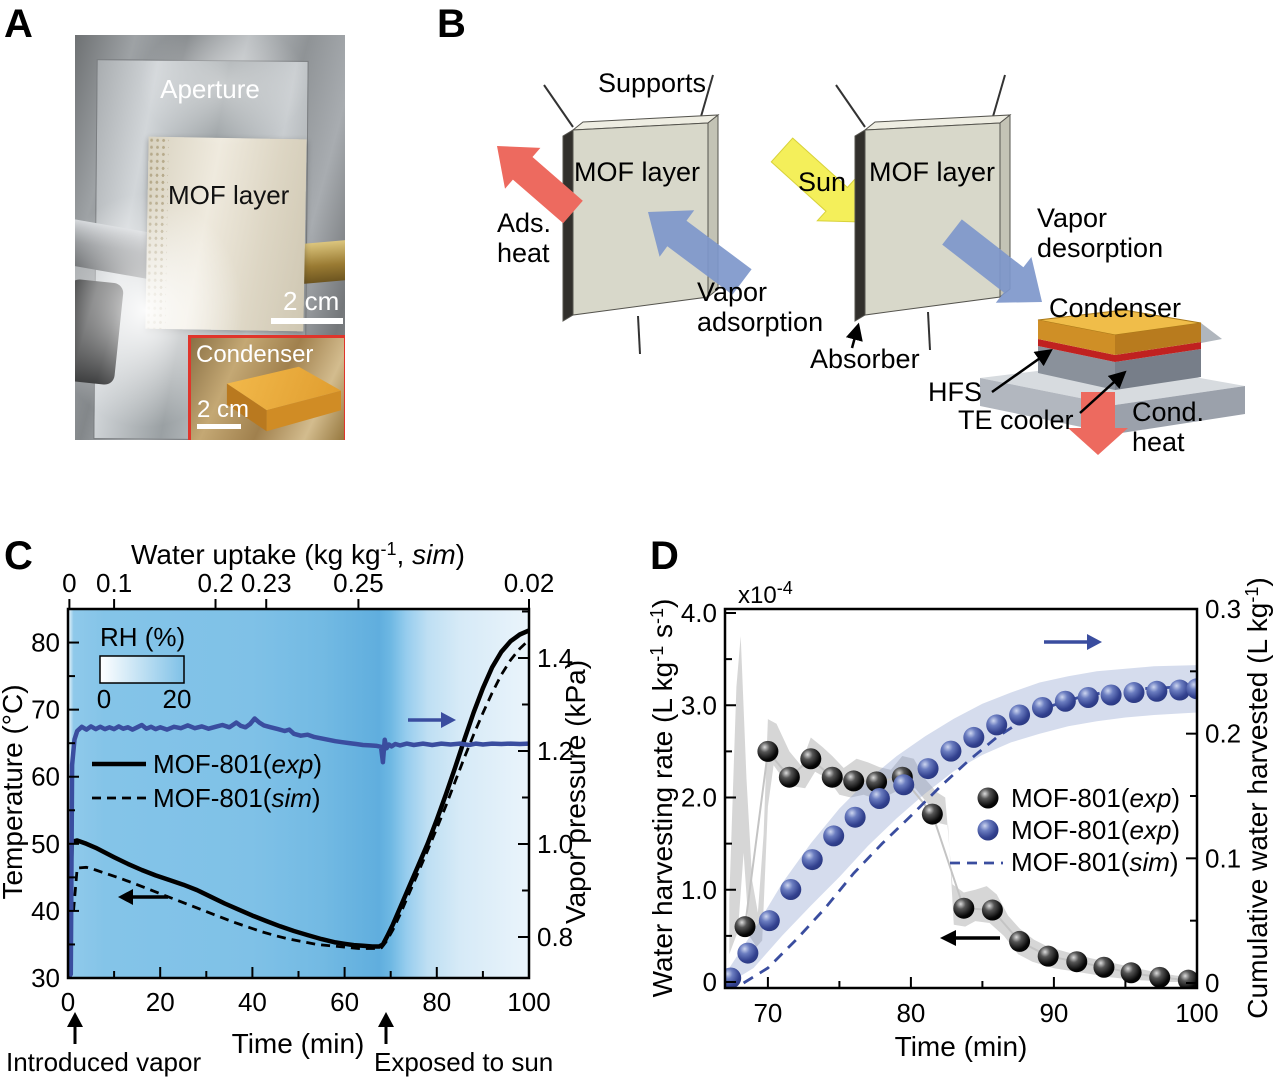 The width and height of the screenshot is (1280, 1081). Describe the element at coordinates (463, 1062) in the screenshot. I see `exposed-to-sun-label: Exposed to sun` at that location.